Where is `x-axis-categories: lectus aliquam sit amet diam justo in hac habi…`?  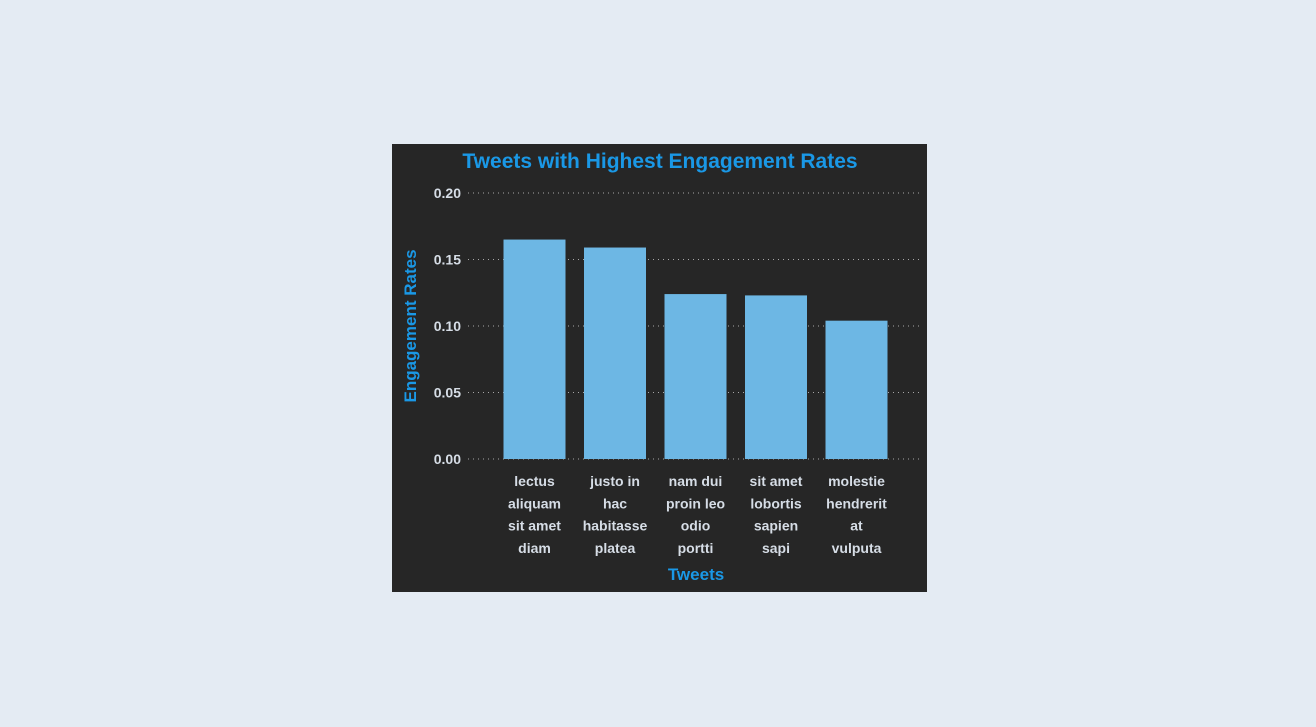 x-axis-categories: lectus aliquam sit amet diam justo in hac habi… is located at coordinates (697, 514).